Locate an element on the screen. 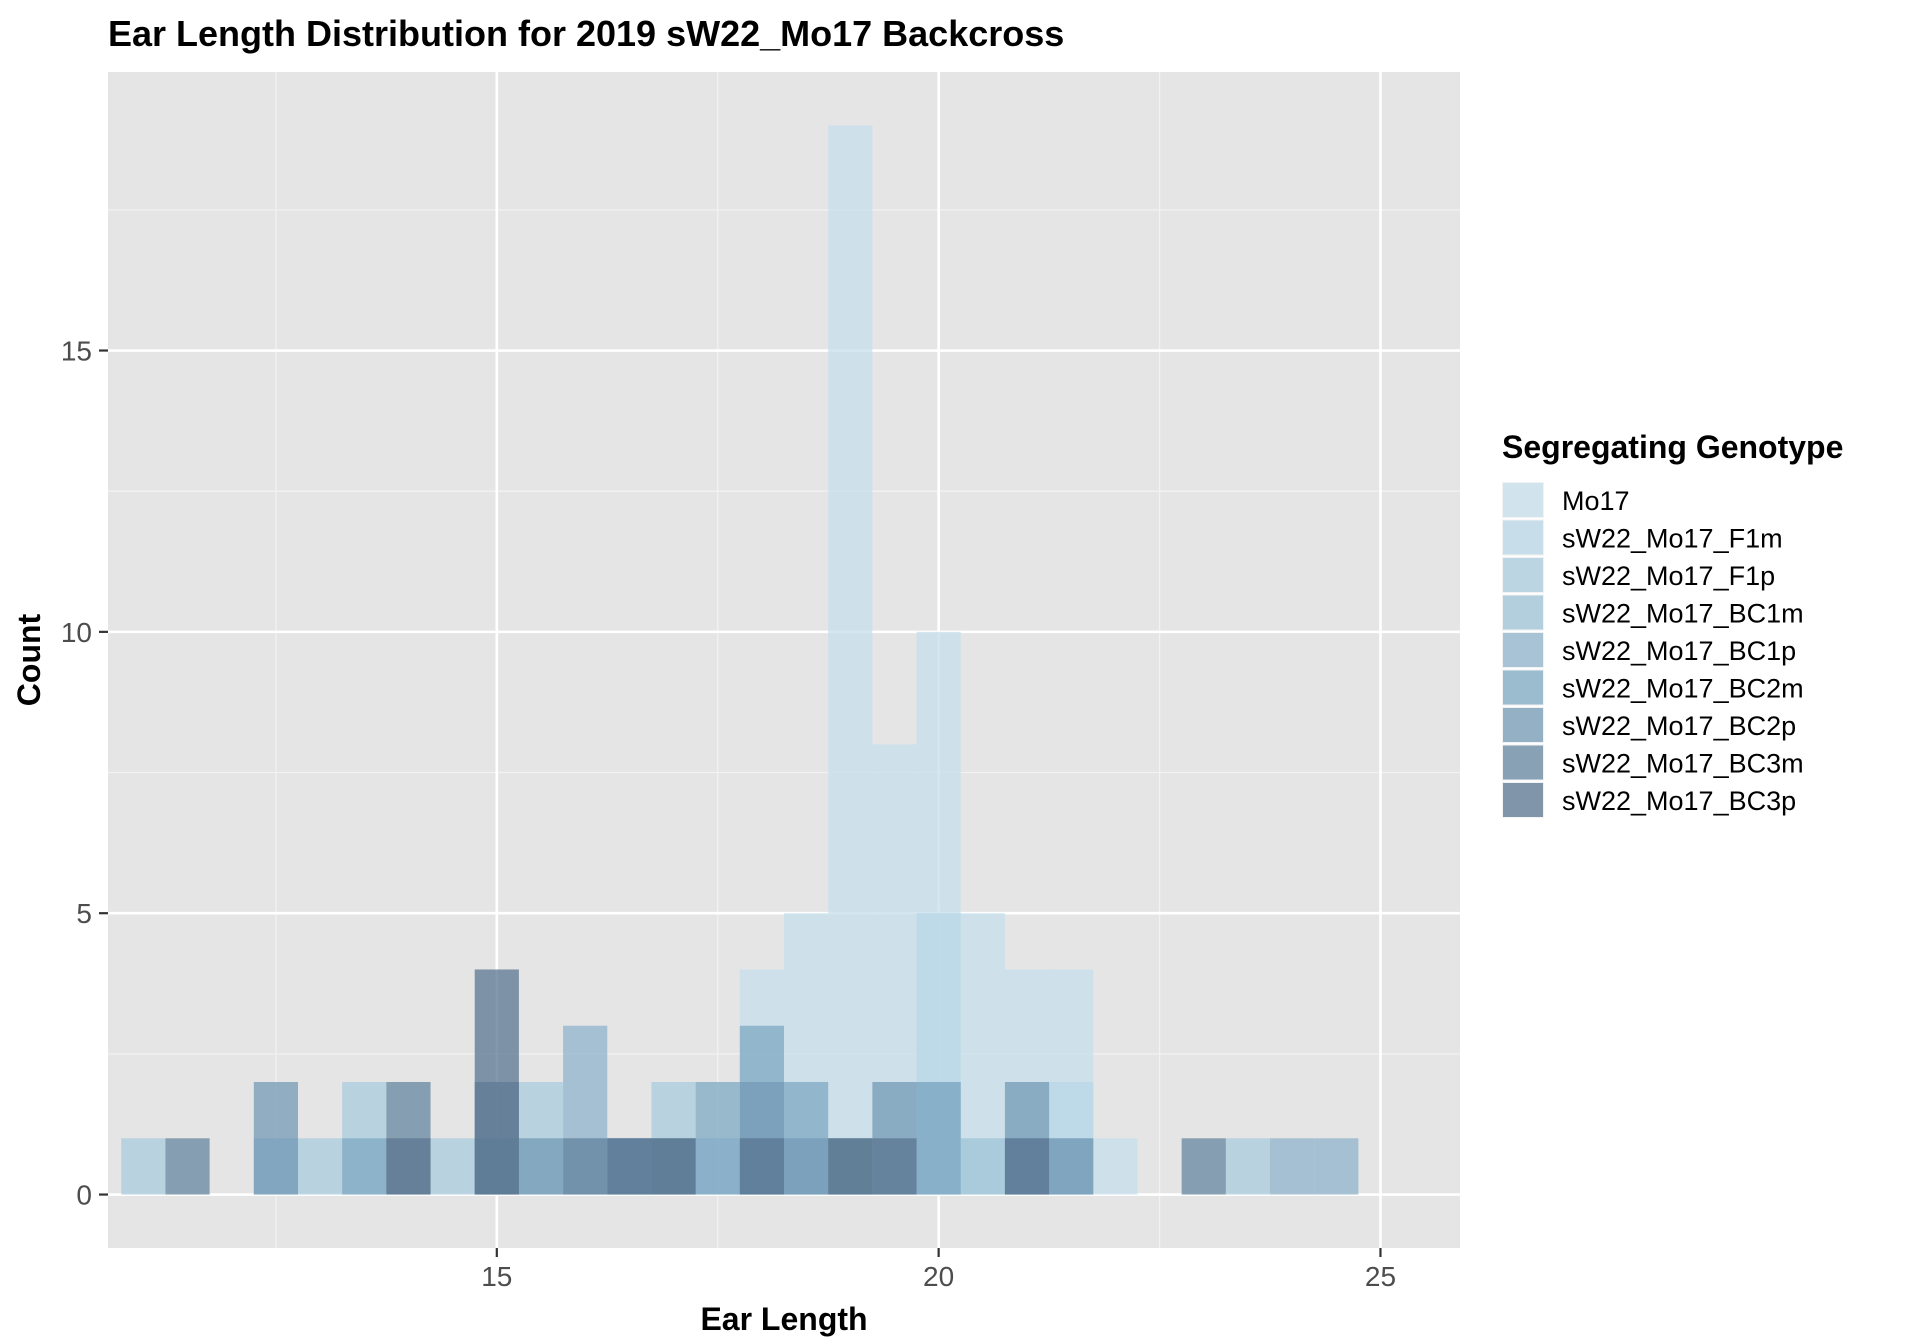  legend-item: sW22_Mo17_BC1m is located at coordinates (1653, 612).